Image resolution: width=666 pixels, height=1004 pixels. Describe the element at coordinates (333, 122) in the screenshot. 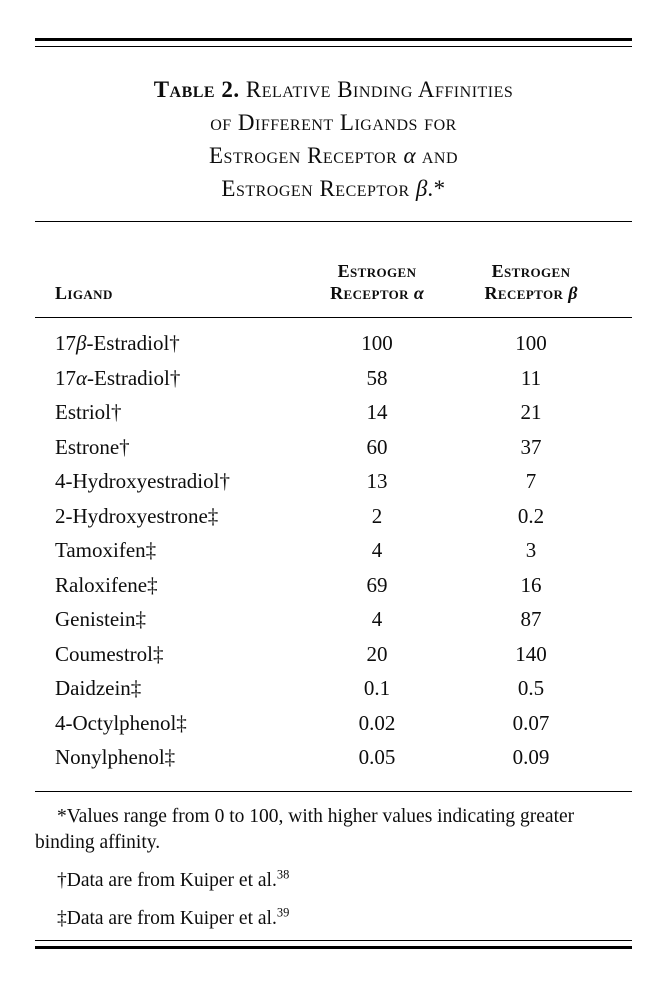

I see `table-title-line2: of Different Ligands for` at that location.